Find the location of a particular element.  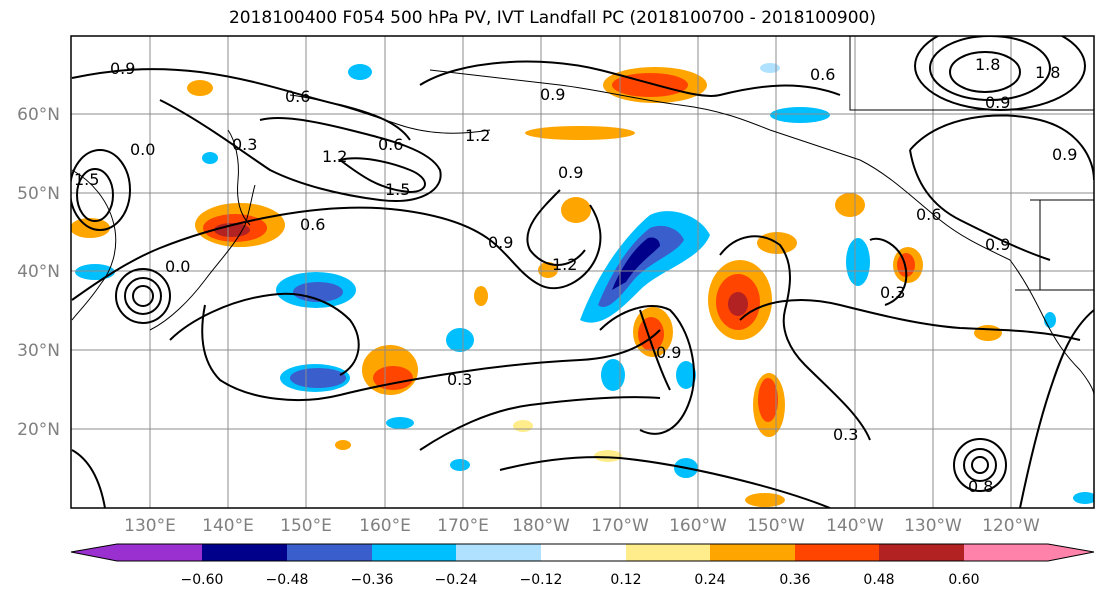

colorbar-outline is located at coordinates (582, 552).